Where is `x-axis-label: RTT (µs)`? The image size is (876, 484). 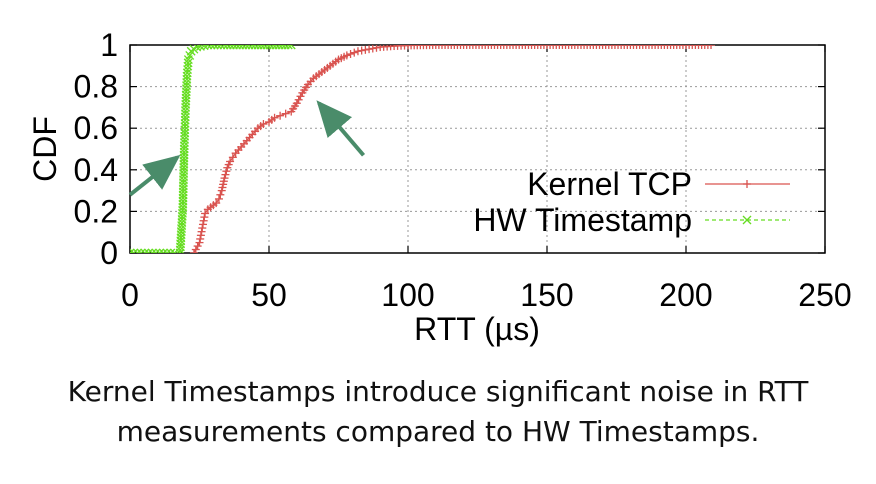 x-axis-label: RTT (µs) is located at coordinates (477, 329).